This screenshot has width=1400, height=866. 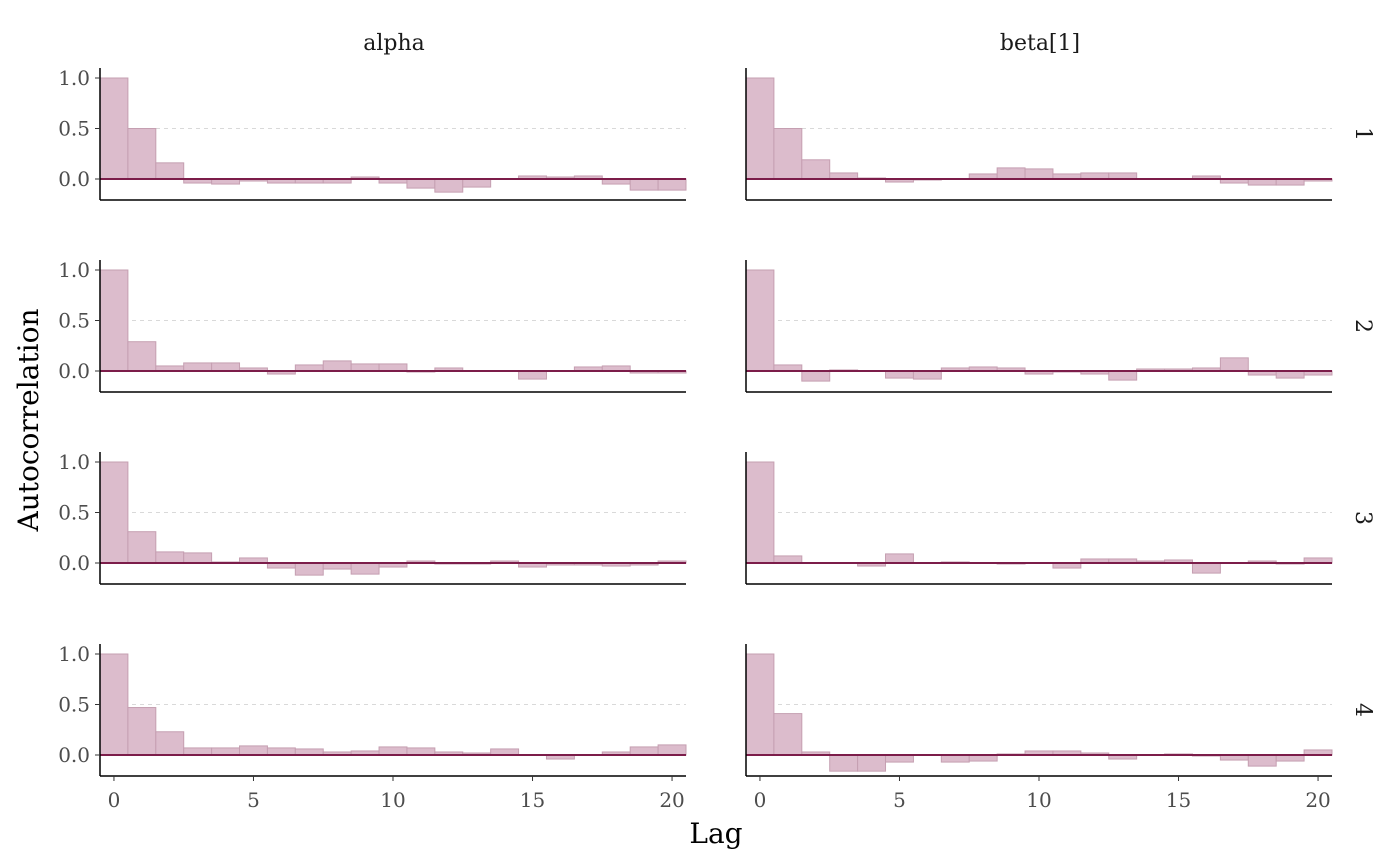 What do you see at coordinates (1362, 422) in the screenshot?
I see `row-strips: 1 2 3 4` at bounding box center [1362, 422].